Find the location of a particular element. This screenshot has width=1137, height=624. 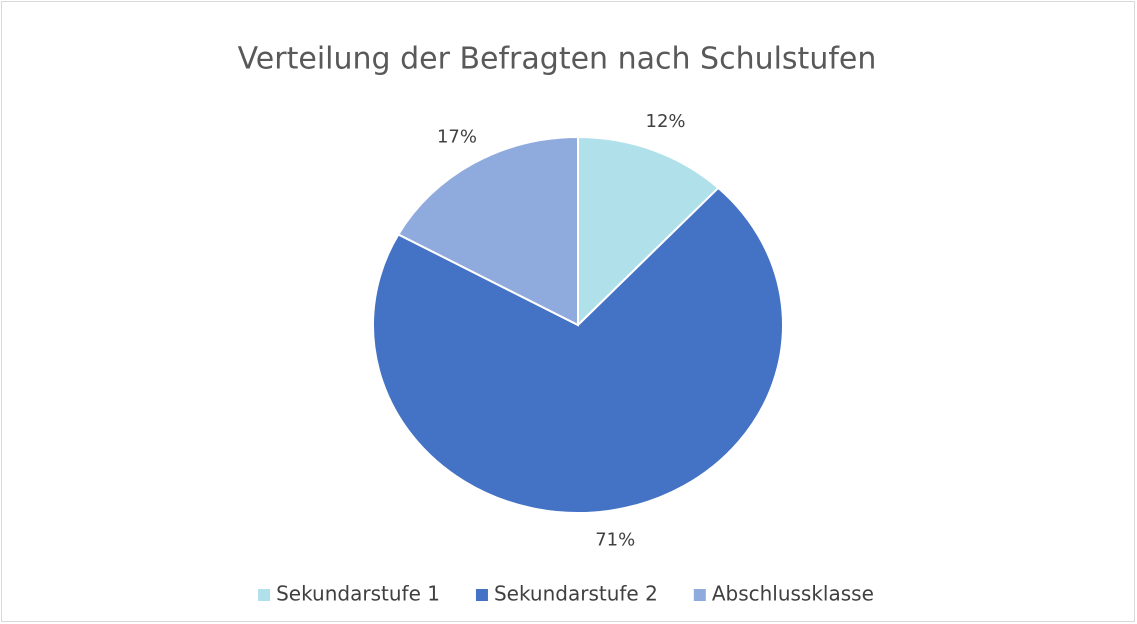

data-label: 12% is located at coordinates (666, 121).